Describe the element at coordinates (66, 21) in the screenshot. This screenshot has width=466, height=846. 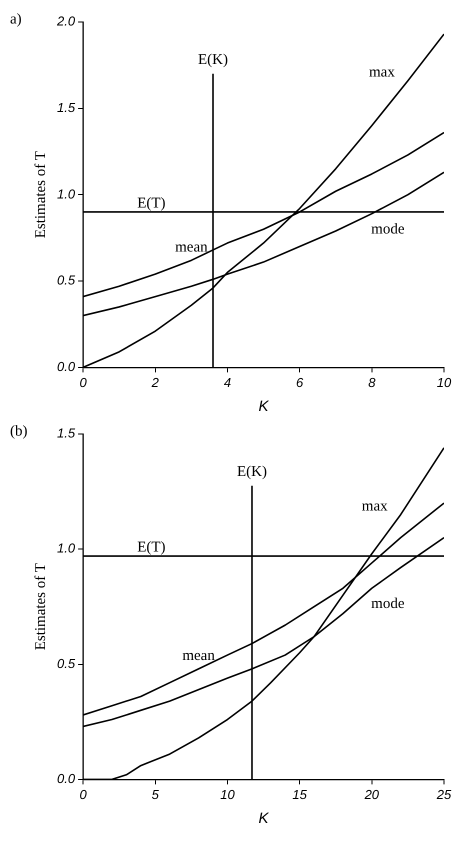
I see `y-tick-label: 2.0` at that location.